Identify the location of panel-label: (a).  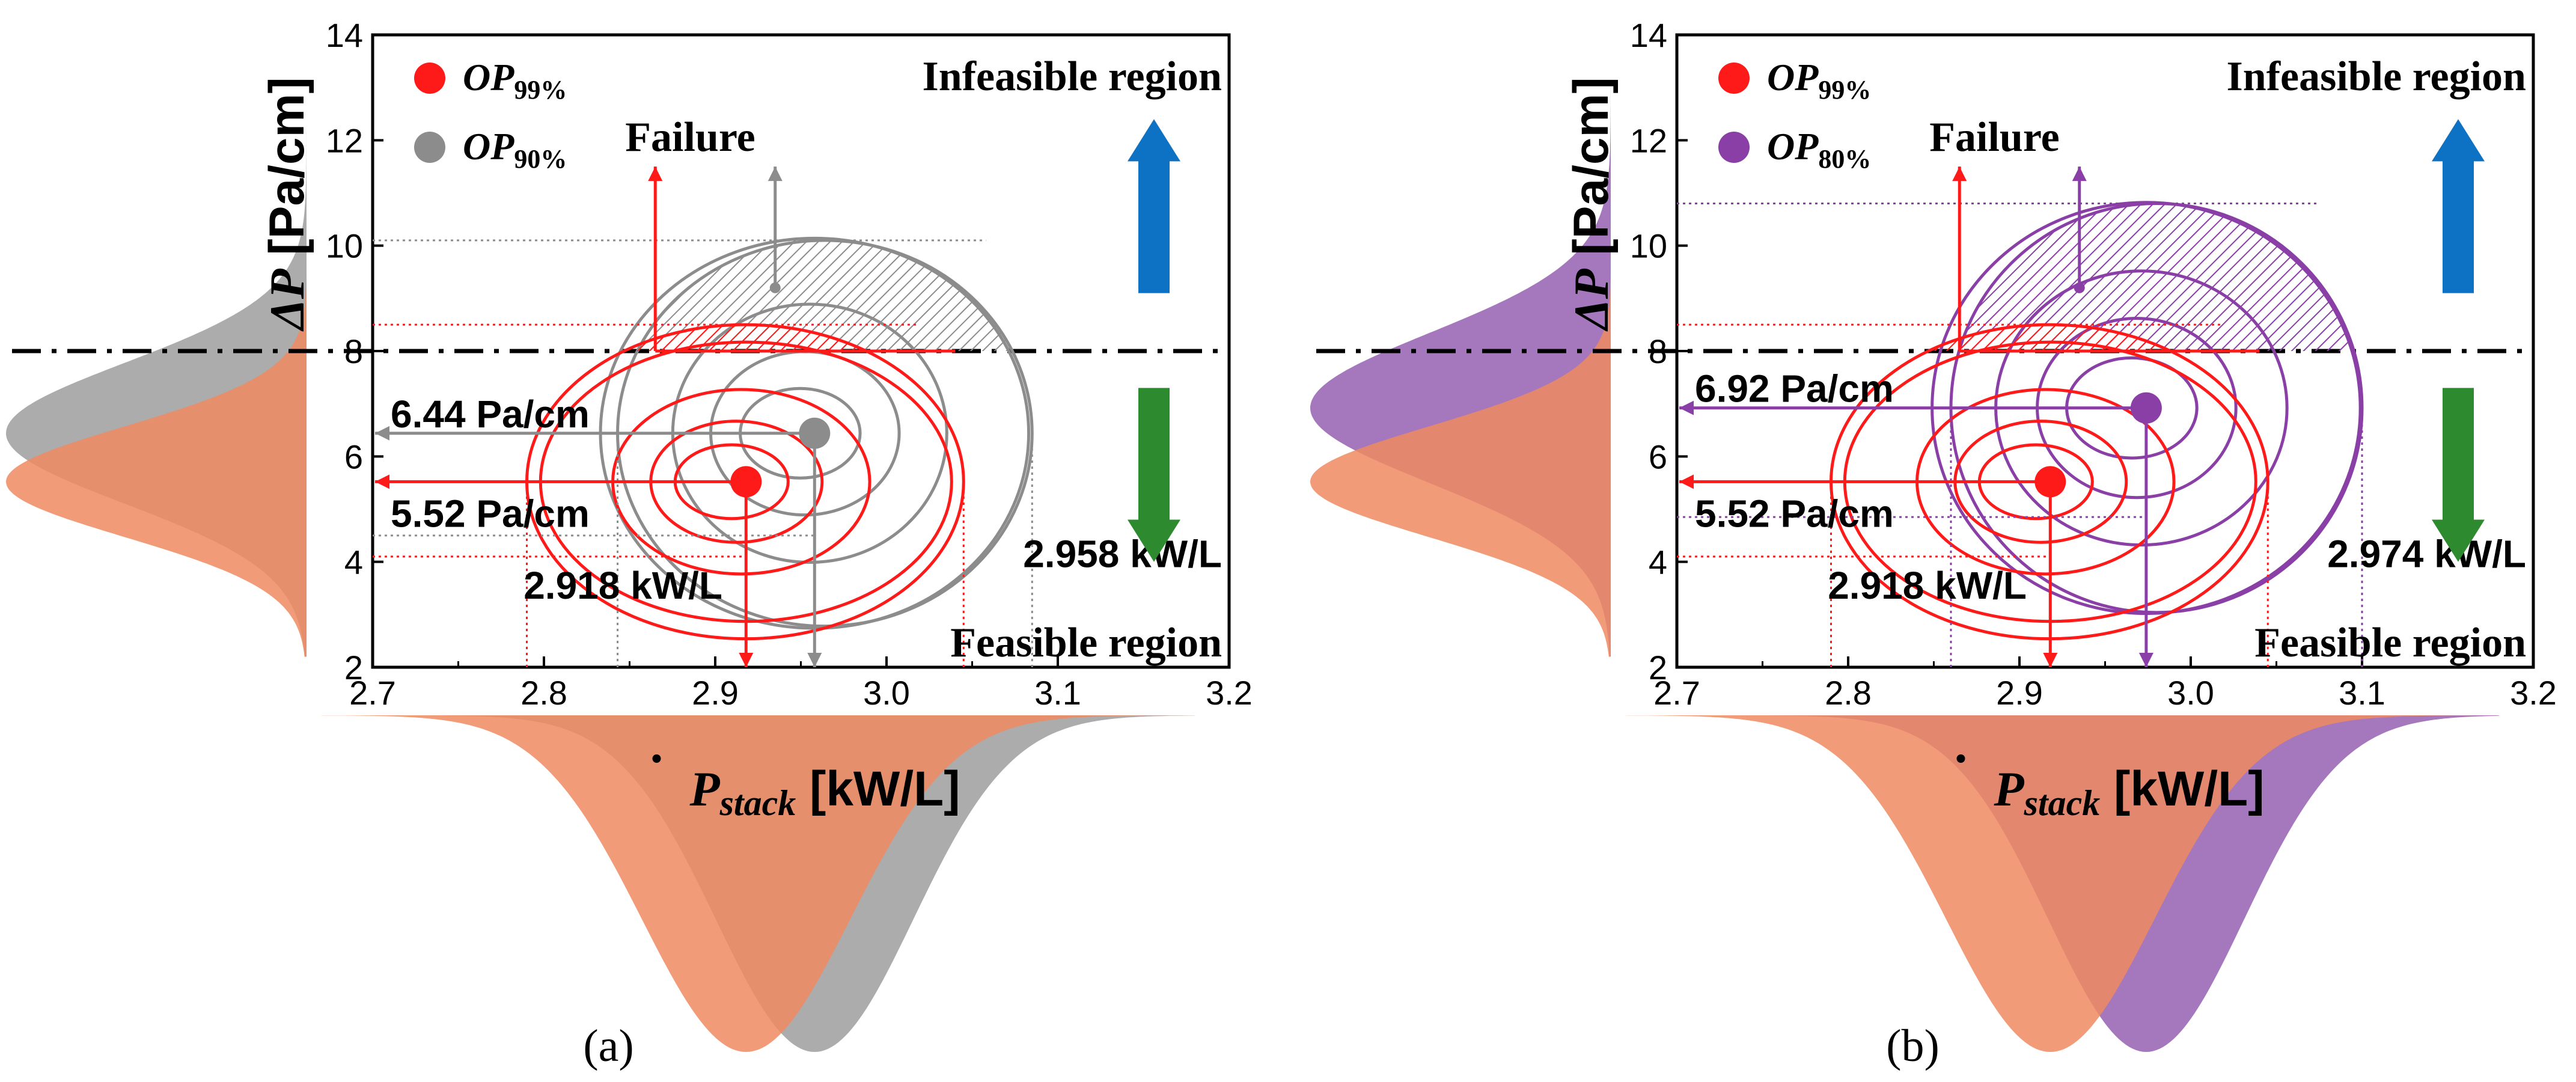
(608, 1046).